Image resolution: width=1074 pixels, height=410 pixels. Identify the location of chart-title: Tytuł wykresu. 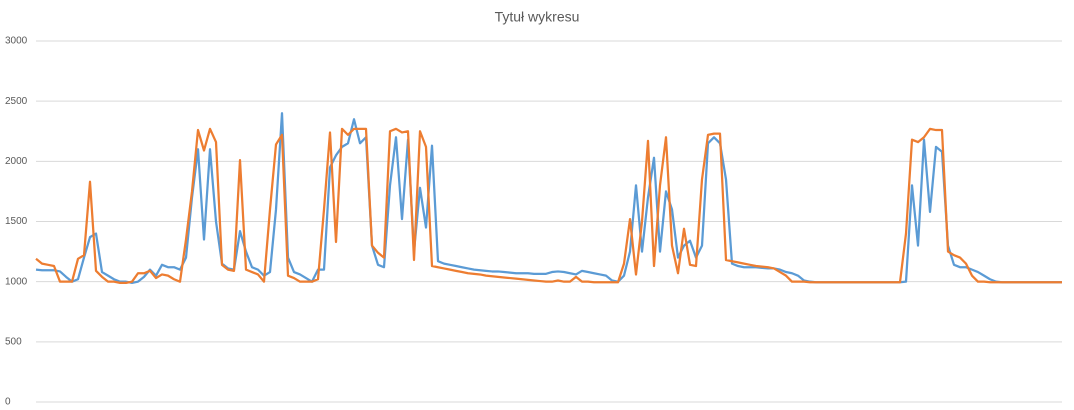
(537, 17).